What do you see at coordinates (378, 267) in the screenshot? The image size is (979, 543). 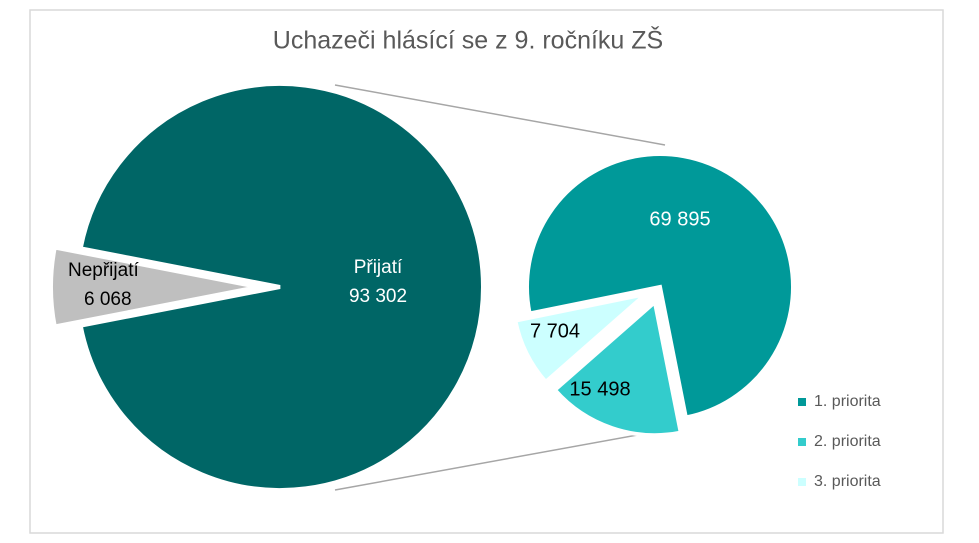 I see `slice-category-label: Přijatí` at bounding box center [378, 267].